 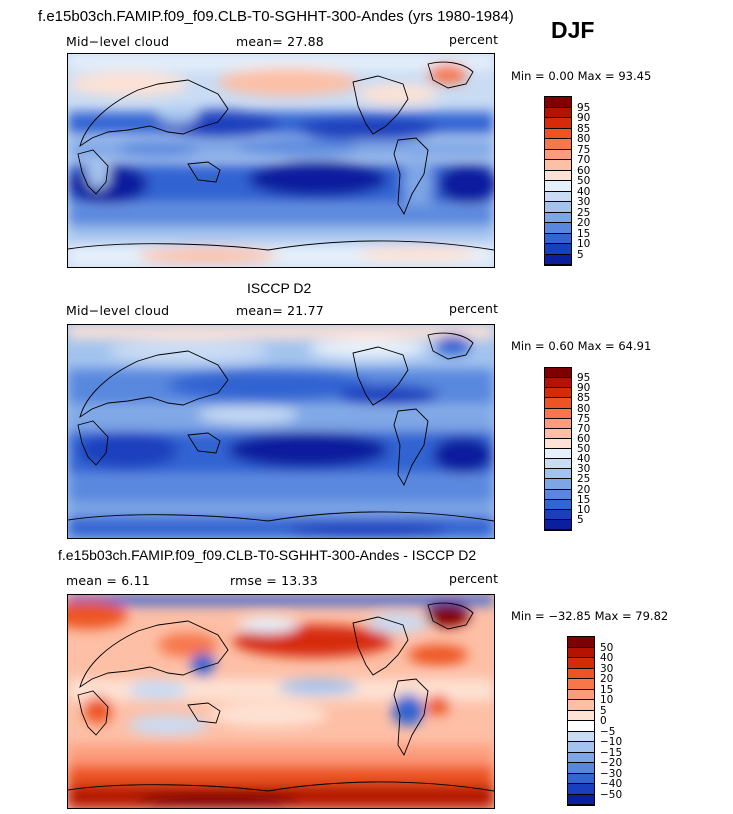 What do you see at coordinates (584, 170) in the screenshot?
I see `panel1-colorbar-tick: 60` at bounding box center [584, 170].